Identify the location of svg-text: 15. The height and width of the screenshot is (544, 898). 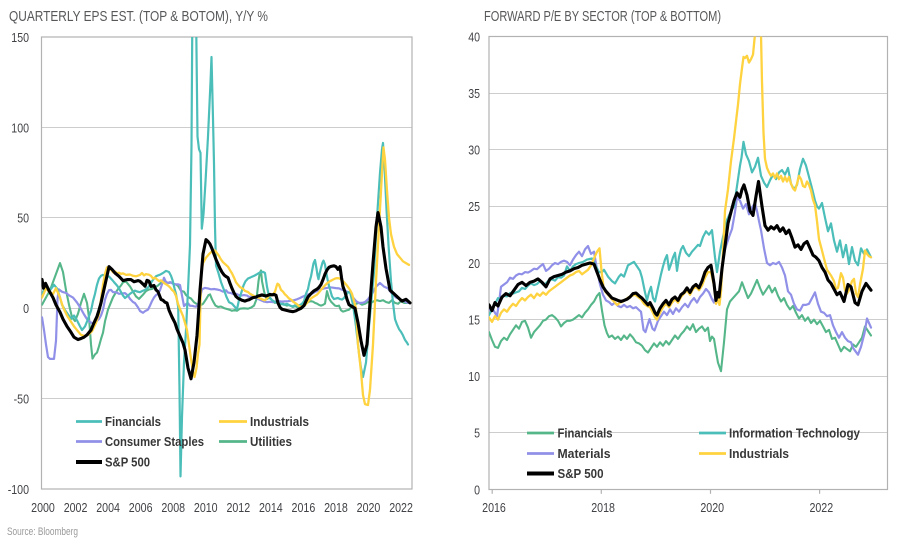
(474, 319).